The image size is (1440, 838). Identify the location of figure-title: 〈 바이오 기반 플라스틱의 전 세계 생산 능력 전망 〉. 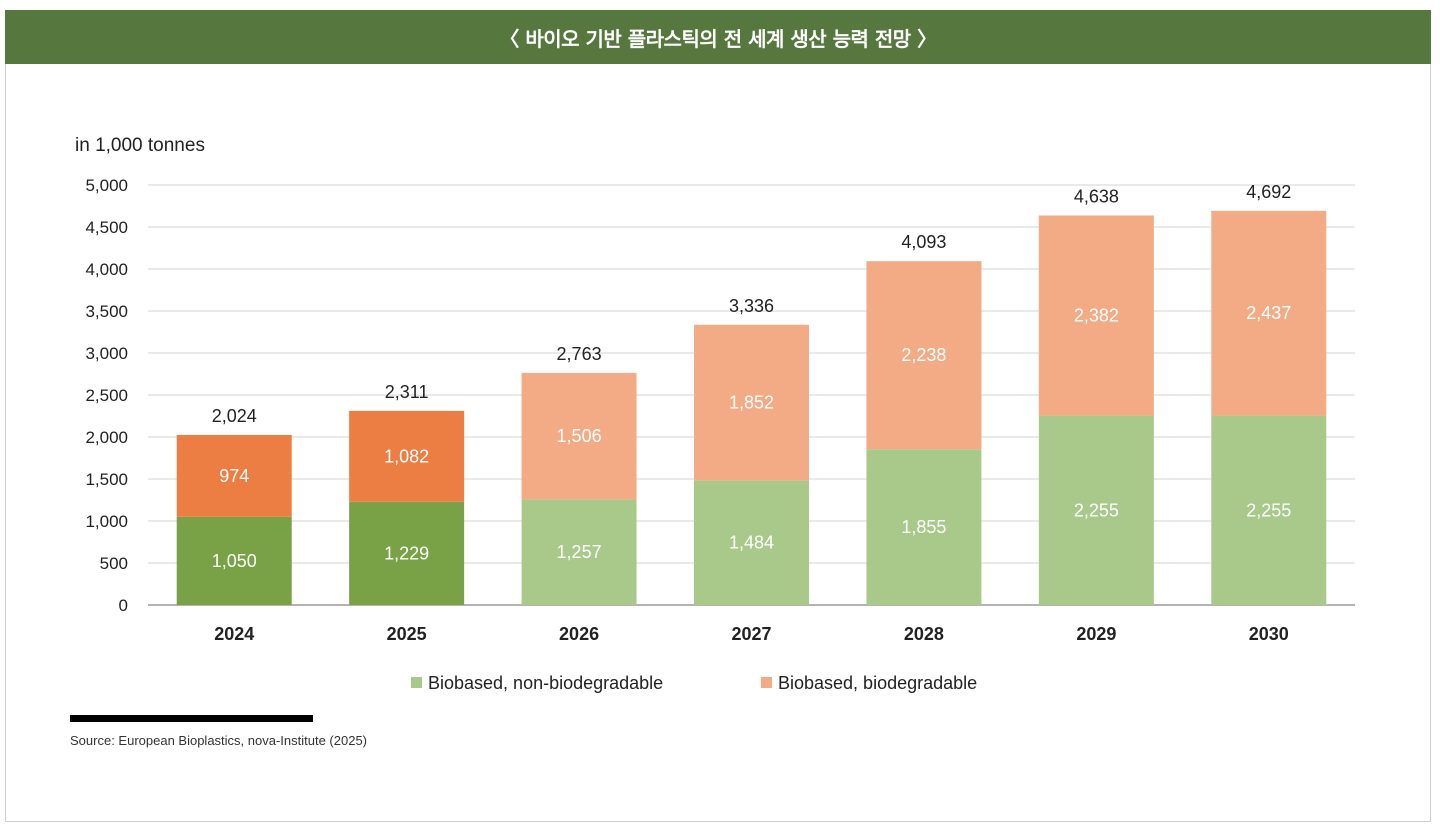
(718, 38).